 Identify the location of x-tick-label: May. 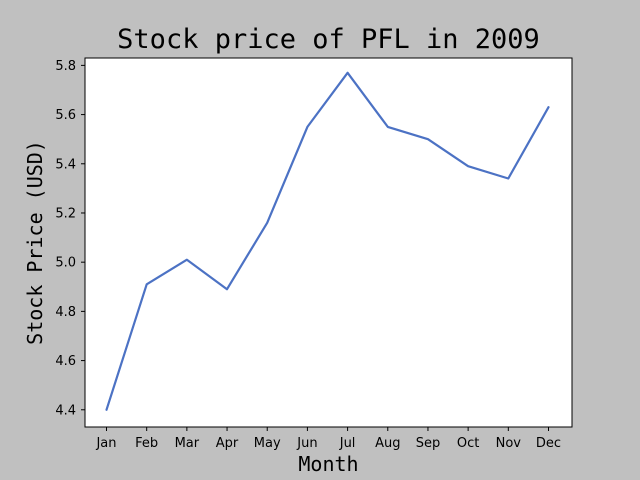
(267, 443).